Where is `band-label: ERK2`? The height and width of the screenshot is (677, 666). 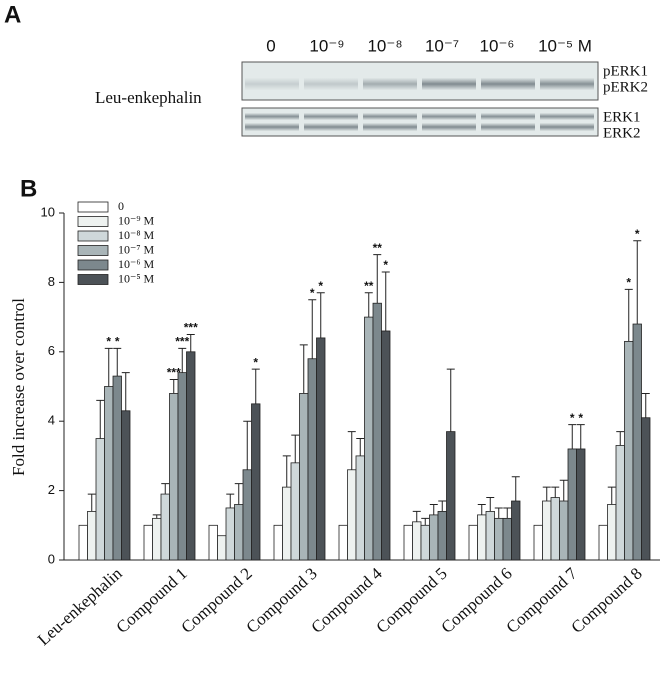
band-label: ERK2 is located at coordinates (622, 133).